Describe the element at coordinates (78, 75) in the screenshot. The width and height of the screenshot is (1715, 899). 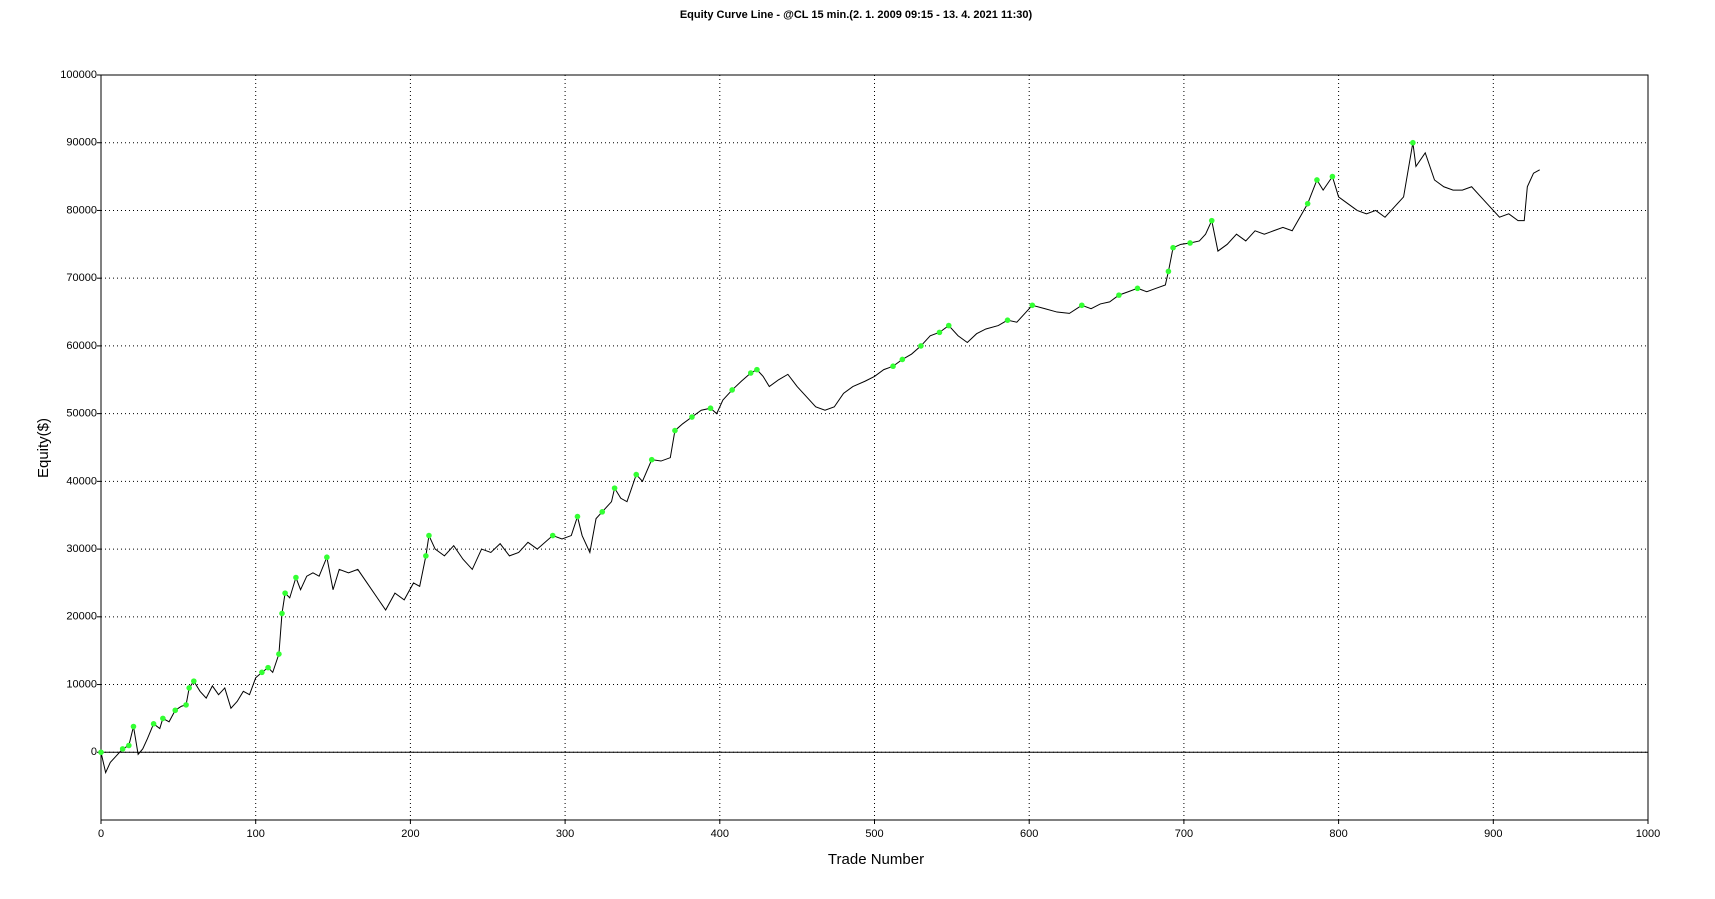
I see `y-tick-label: 100000` at that location.